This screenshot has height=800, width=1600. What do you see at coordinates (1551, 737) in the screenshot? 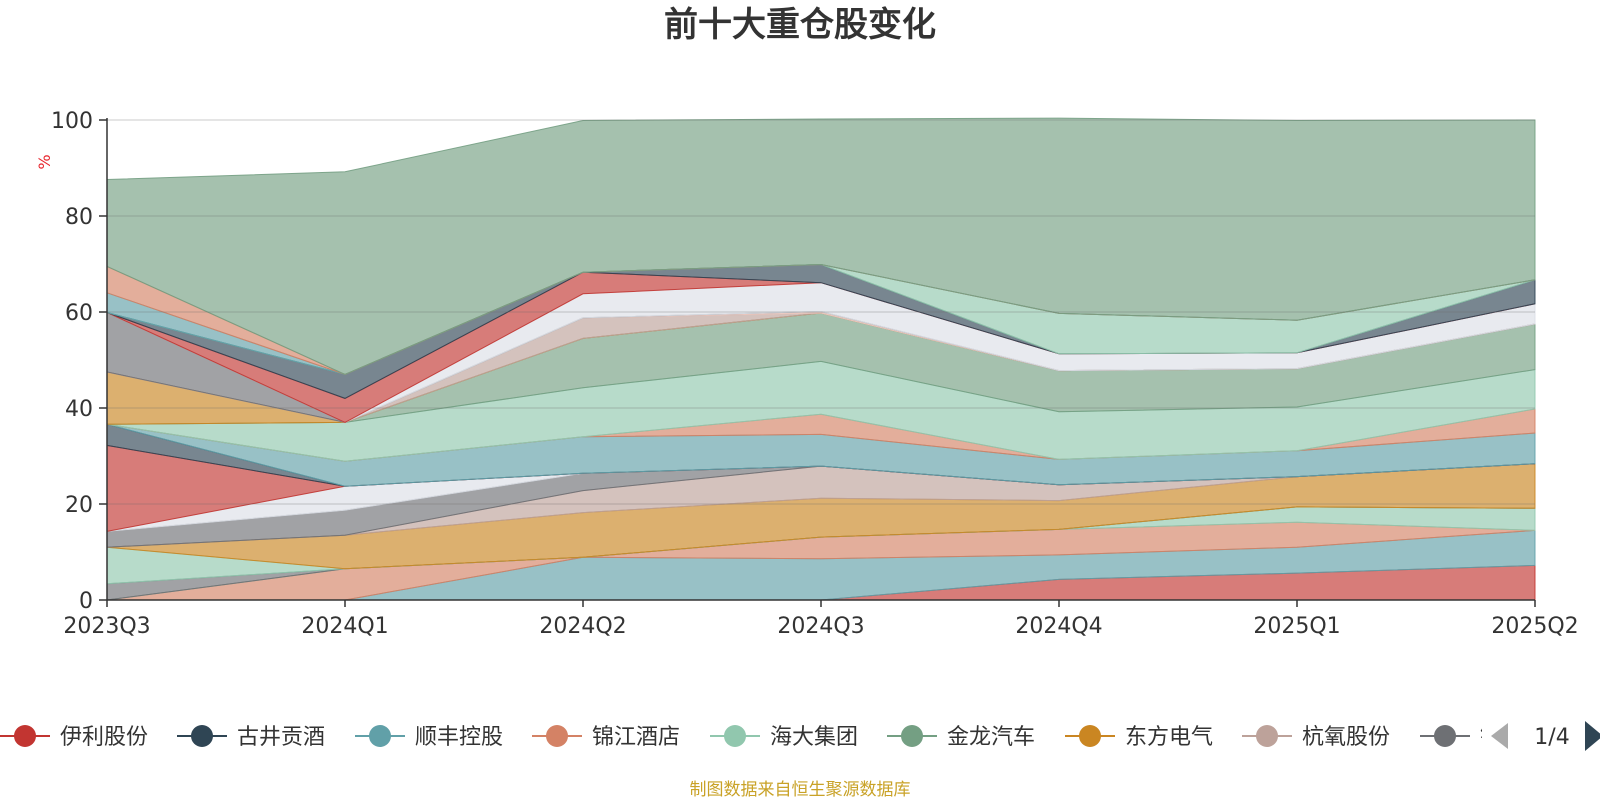
I see `legend-page-indicator: 1/4` at bounding box center [1551, 737].